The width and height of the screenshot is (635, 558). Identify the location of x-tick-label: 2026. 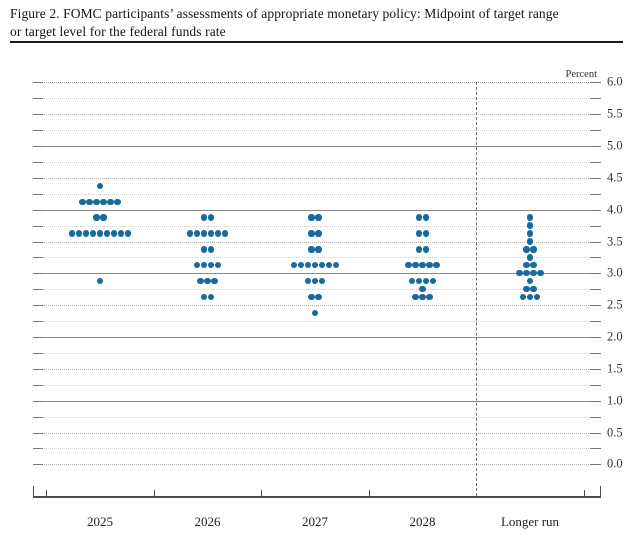
(207, 521).